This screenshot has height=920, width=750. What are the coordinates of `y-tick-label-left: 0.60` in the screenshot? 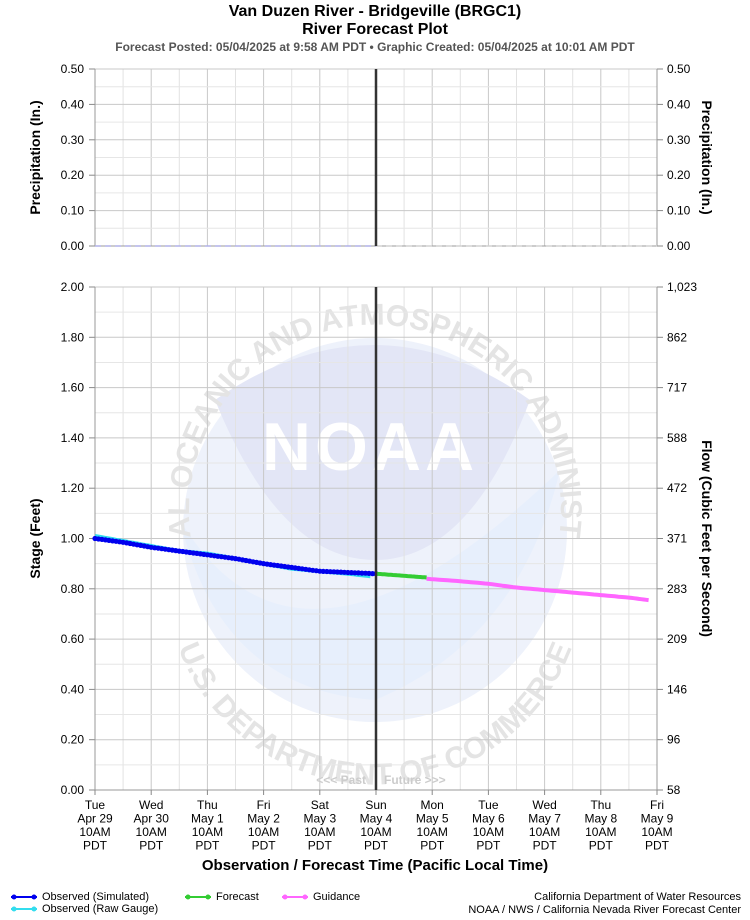 It's located at (73, 639).